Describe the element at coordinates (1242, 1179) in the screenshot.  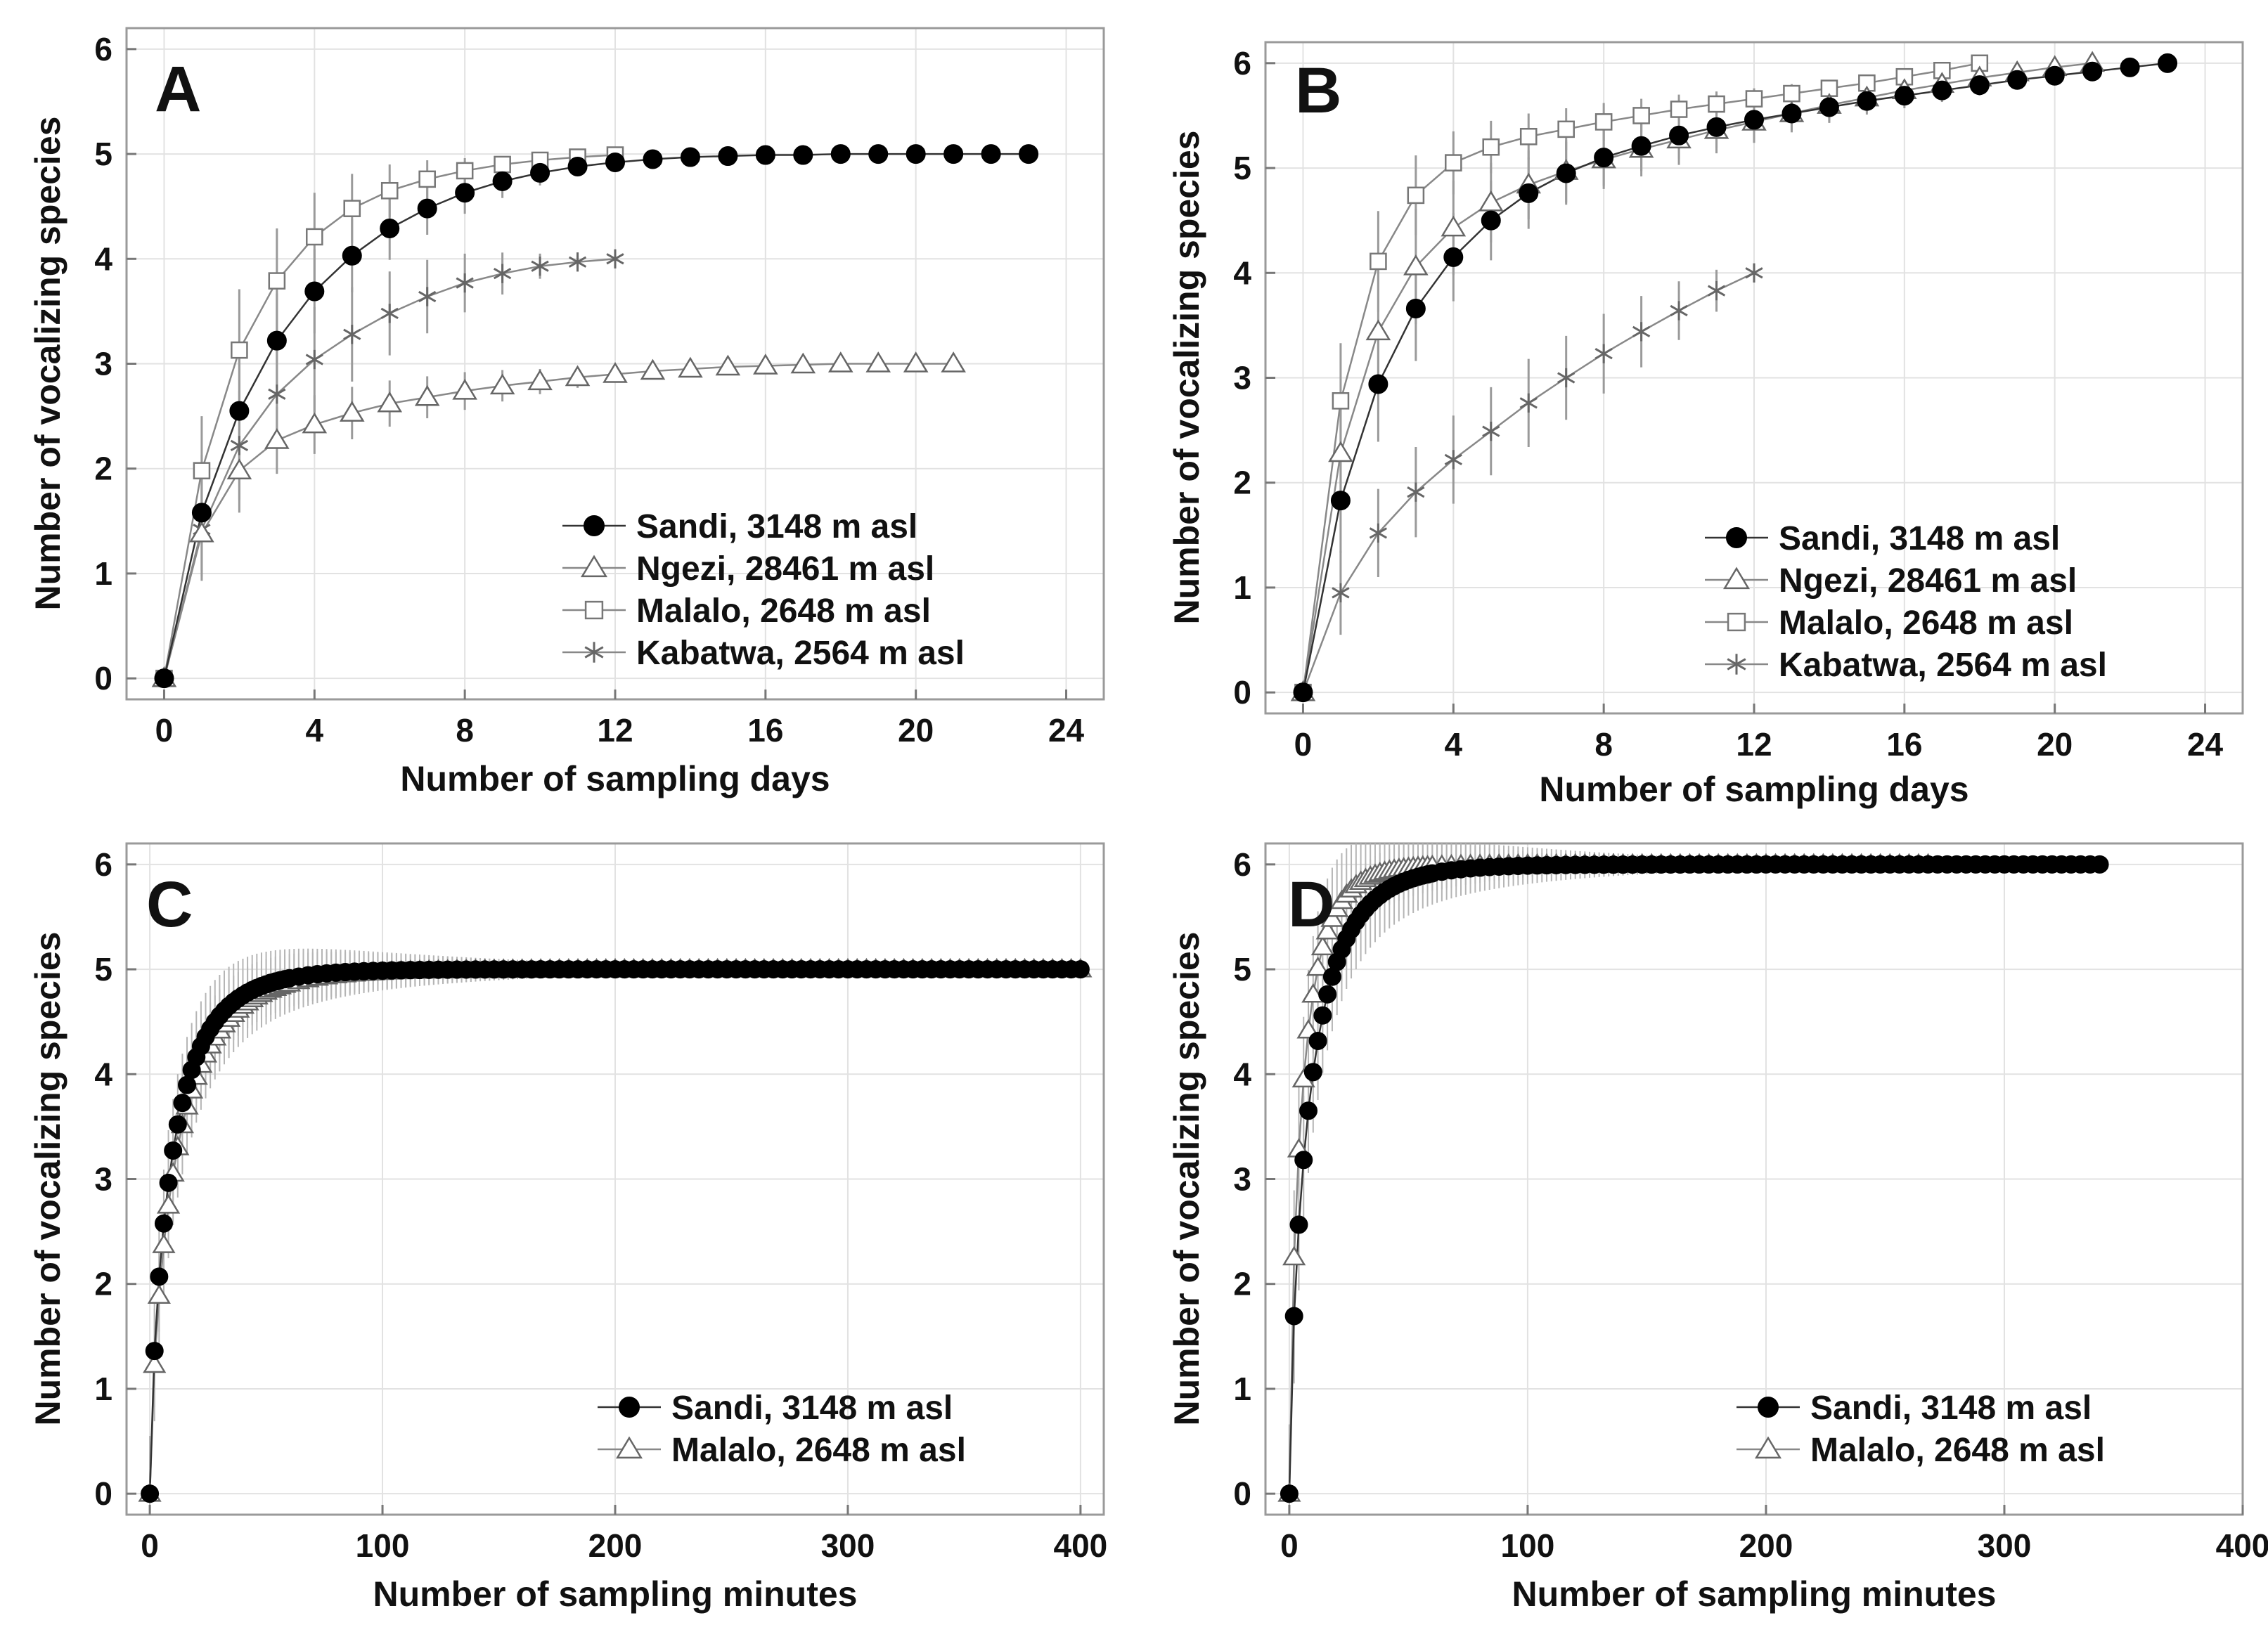
I see `y-tick-label: 3` at that location.